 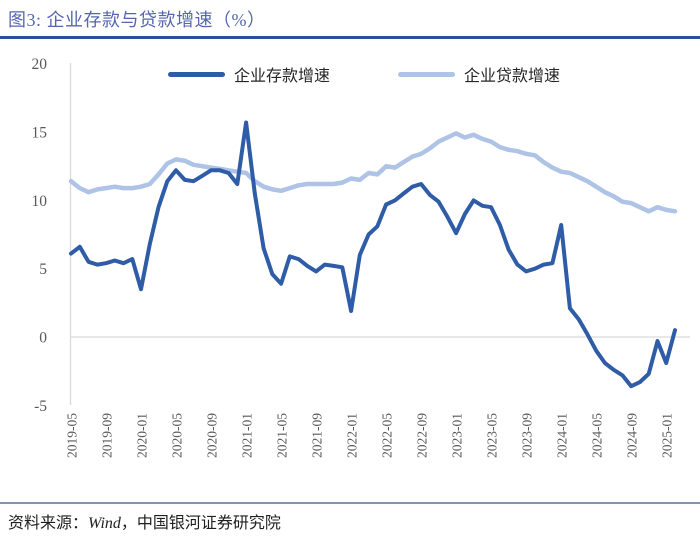 I want to click on x-tick-label: 2021-01, so click(x=247, y=435).